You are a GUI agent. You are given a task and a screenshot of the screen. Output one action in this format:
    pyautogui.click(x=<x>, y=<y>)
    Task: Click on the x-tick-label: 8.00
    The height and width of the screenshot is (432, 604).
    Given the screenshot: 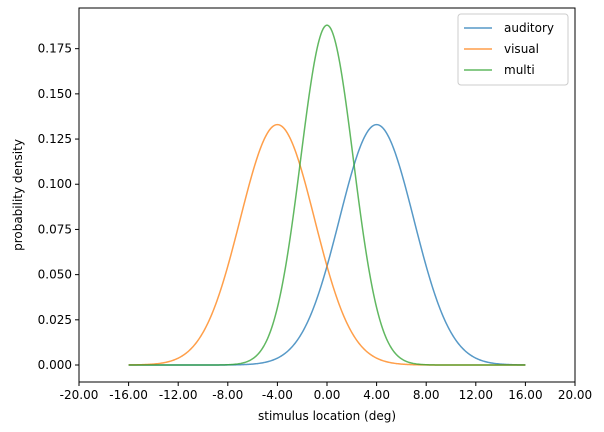 What is the action you would take?
    pyautogui.click(x=426, y=395)
    